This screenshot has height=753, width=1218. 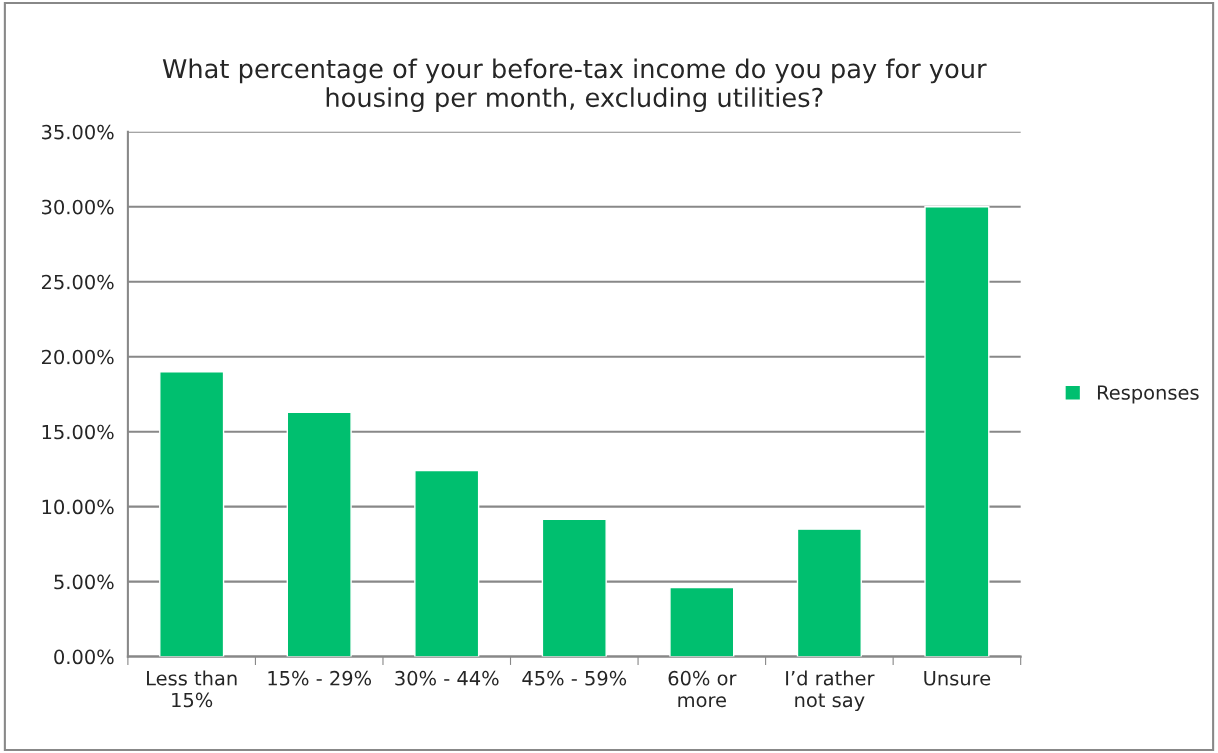 I want to click on y-tick-label: 10.00%, so click(x=78, y=507).